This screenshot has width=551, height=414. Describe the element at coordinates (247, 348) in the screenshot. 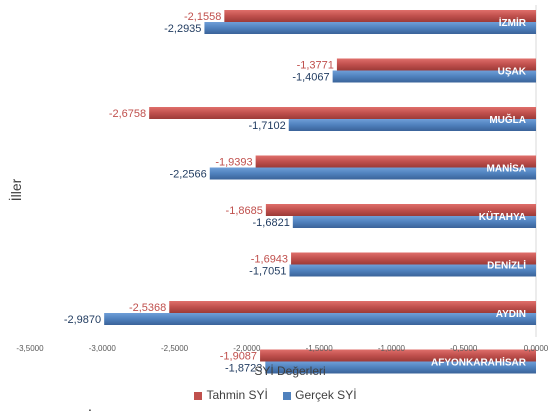

I see `x-tick-label-3: -2,0000` at that location.